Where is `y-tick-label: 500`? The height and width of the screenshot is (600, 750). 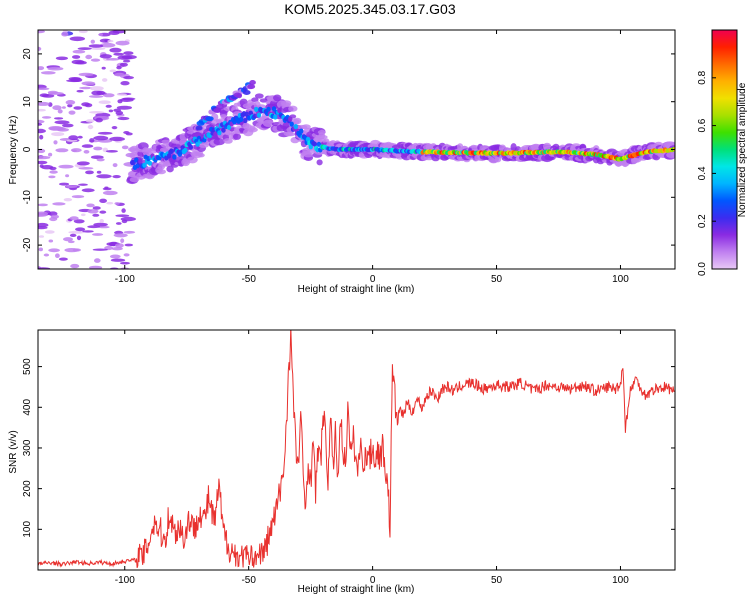
y-tick-label: 500 is located at coordinates (27, 366).